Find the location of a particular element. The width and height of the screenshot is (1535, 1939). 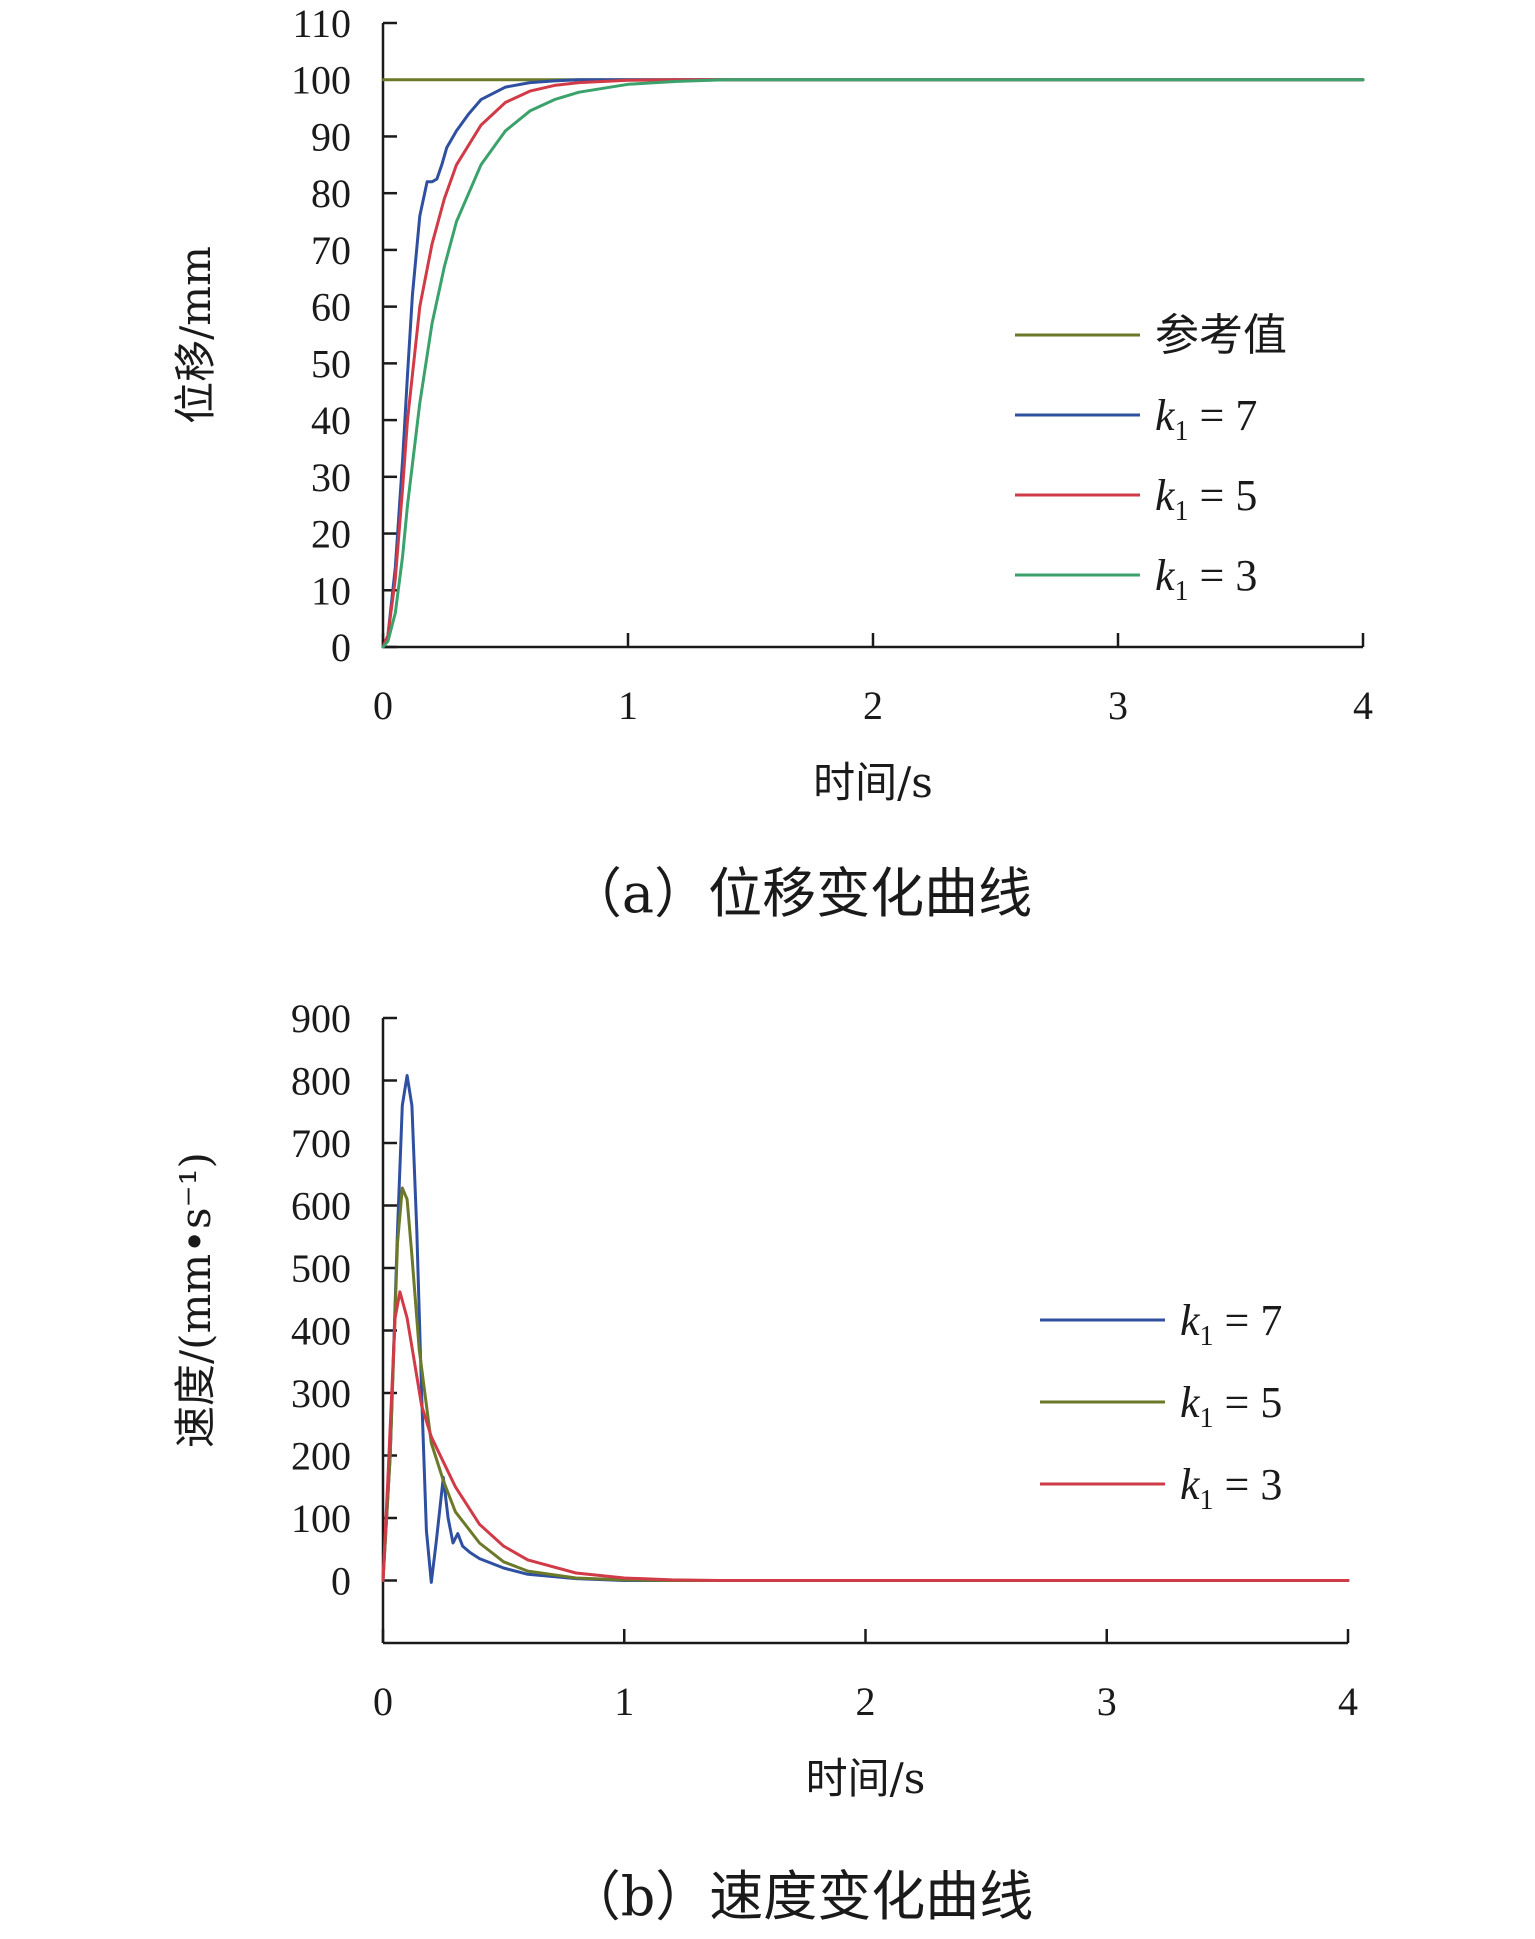

legend-label-2: k1 = 5 is located at coordinates (1206, 499).